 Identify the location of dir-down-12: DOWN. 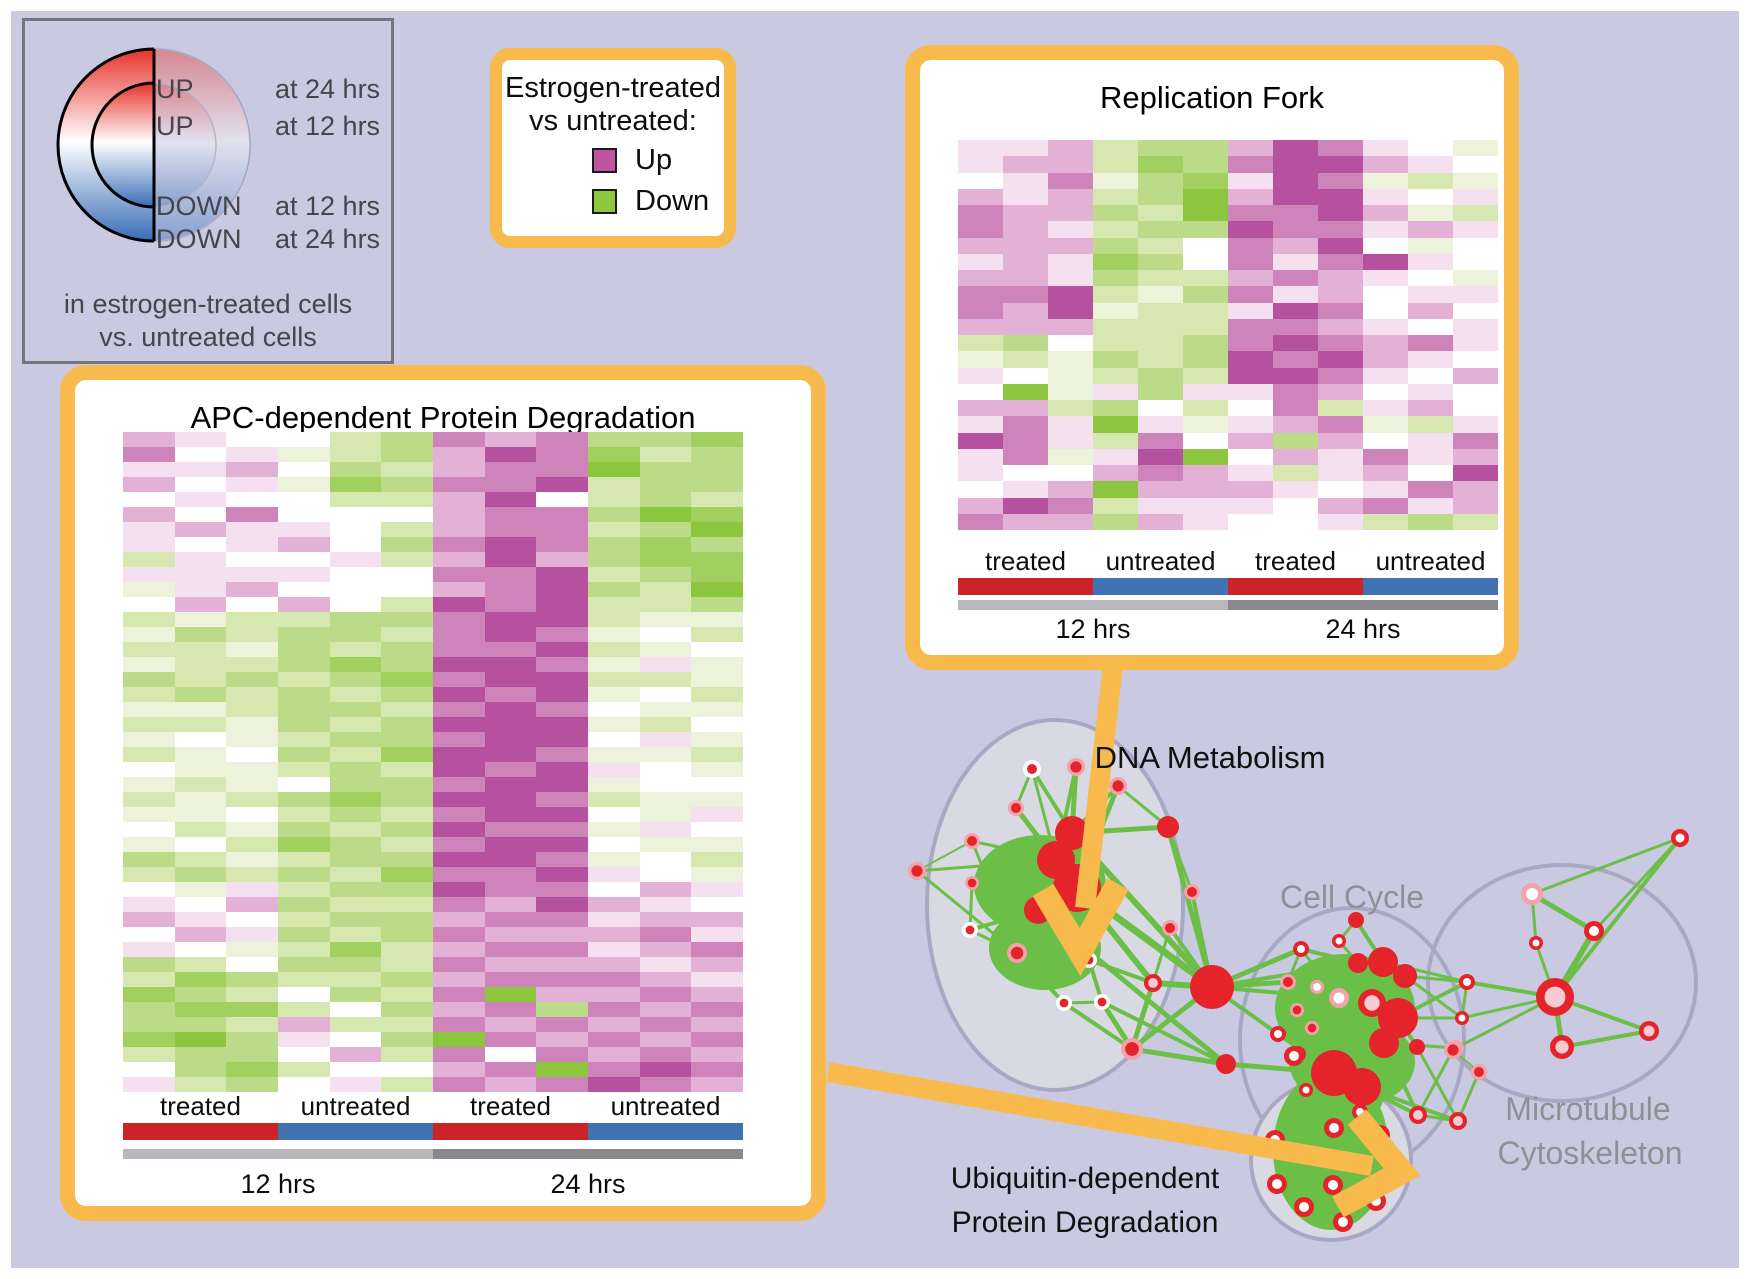
(198, 206).